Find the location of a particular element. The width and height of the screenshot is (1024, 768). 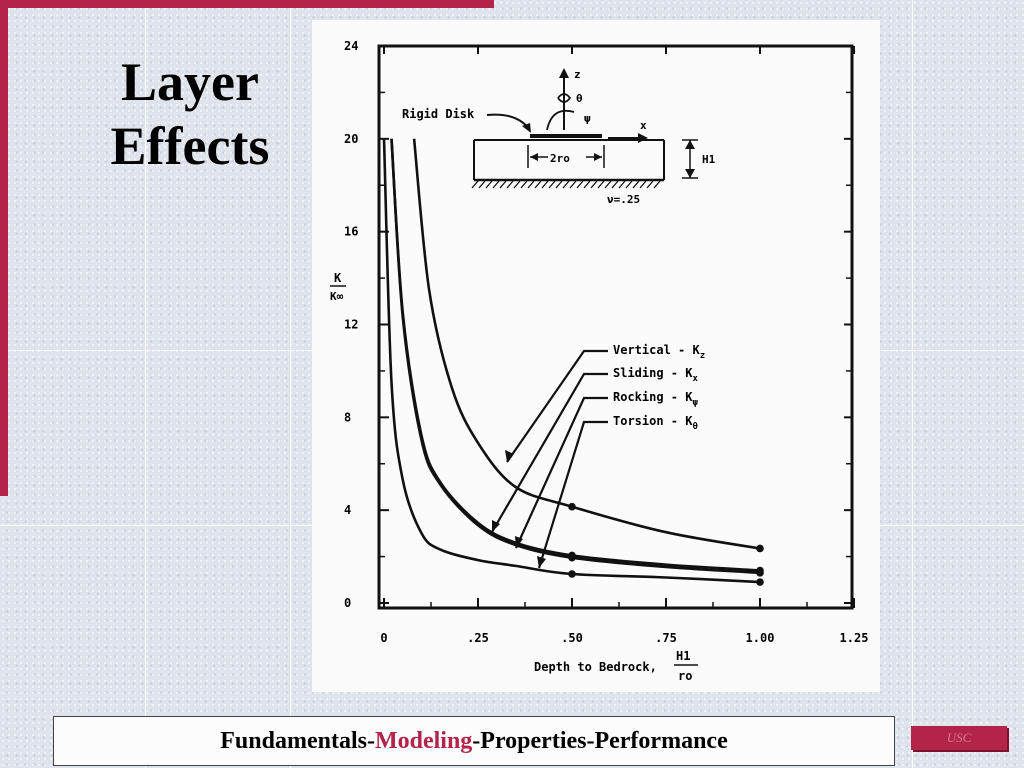

z-axis-arrowhead is located at coordinates (564, 73).